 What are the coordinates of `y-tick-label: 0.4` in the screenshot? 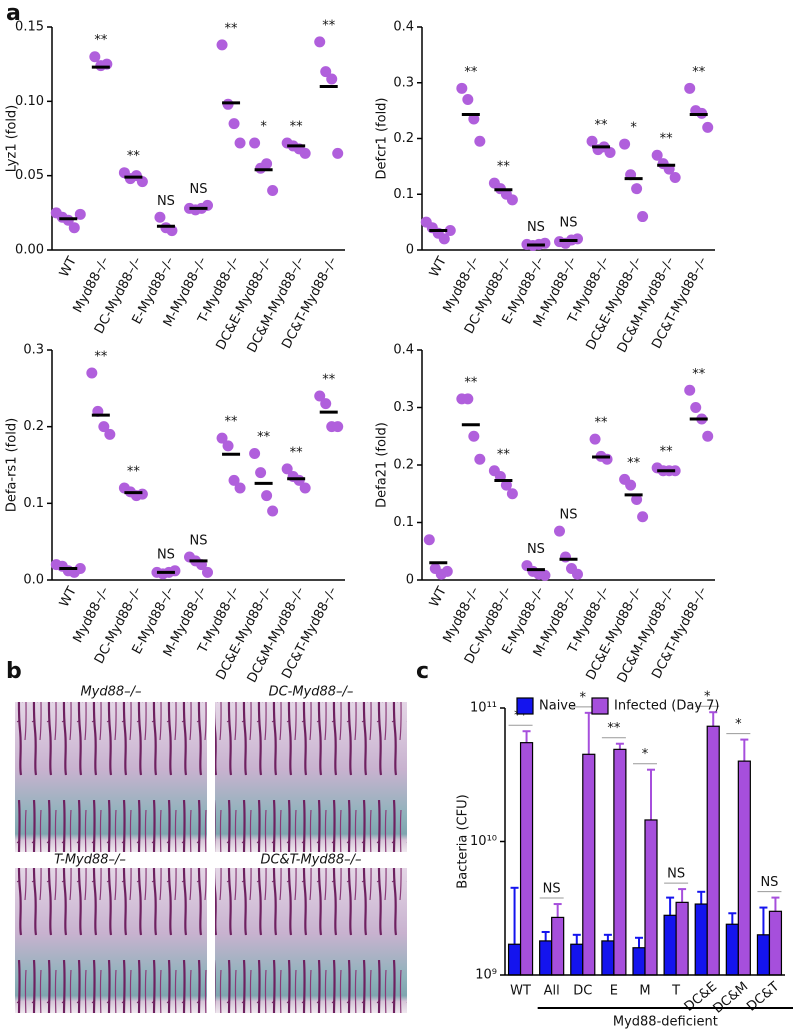 It's located at (403, 350).